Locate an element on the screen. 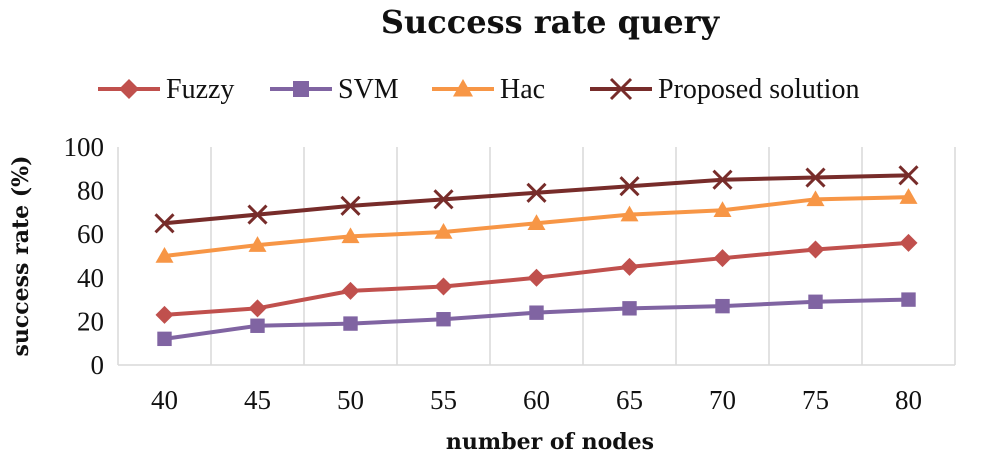 The image size is (985, 459). series-proposed-solution is located at coordinates (536, 199).